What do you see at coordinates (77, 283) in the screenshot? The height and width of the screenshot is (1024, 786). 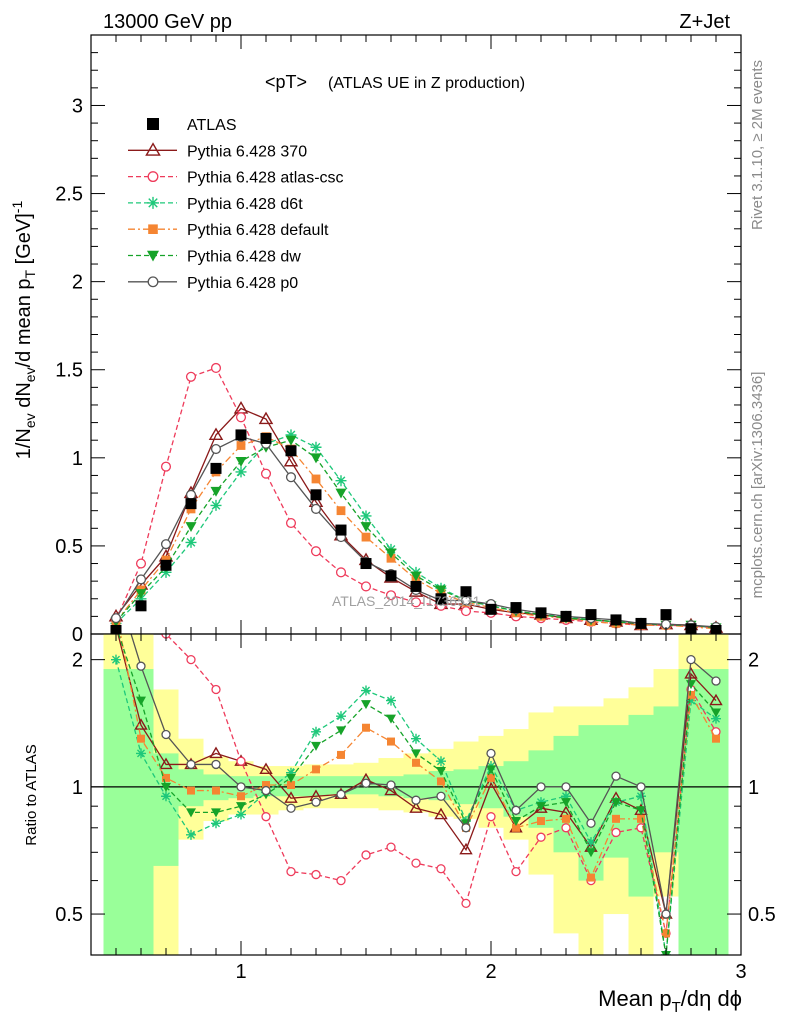 I see `y-tick-label: 2` at bounding box center [77, 283].